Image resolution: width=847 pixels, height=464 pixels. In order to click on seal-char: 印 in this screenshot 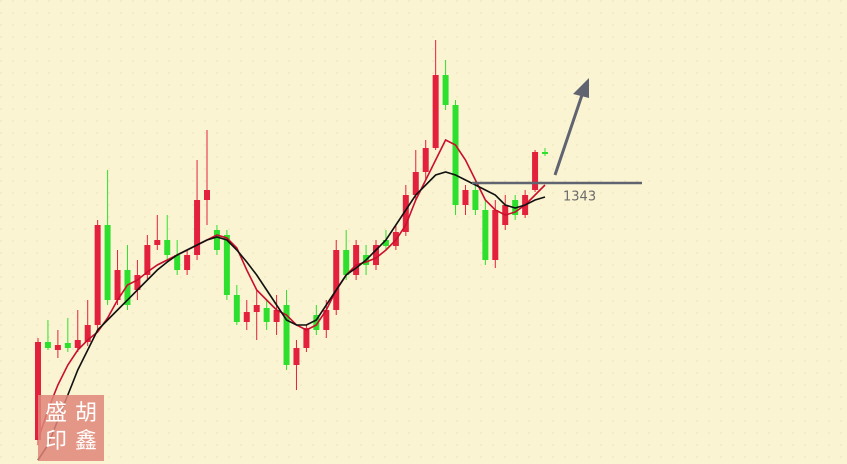, I will do `click(56, 441)`.